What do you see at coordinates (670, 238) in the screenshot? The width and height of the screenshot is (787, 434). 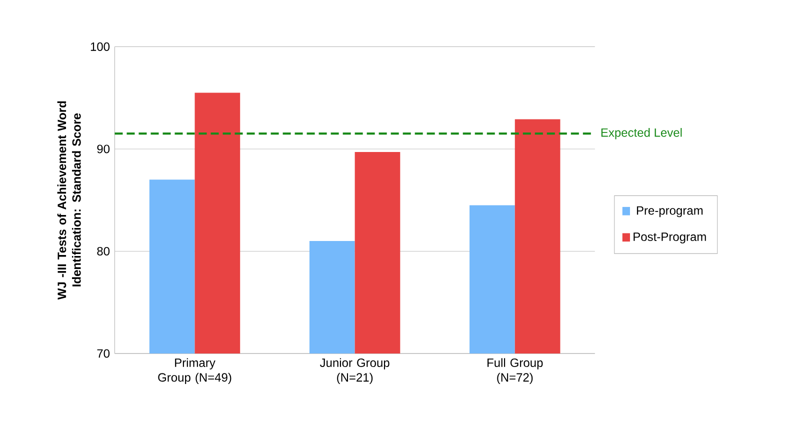 I see `legend-label: Post-Program` at bounding box center [670, 238].